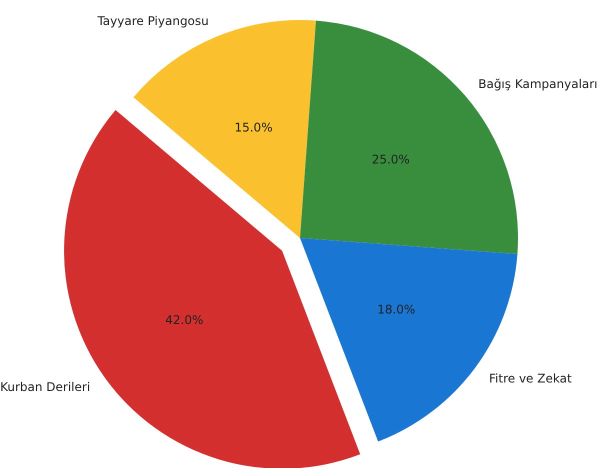 The height and width of the screenshot is (468, 609). What do you see at coordinates (253, 127) in the screenshot?
I see `data-label: 15.0%` at bounding box center [253, 127].